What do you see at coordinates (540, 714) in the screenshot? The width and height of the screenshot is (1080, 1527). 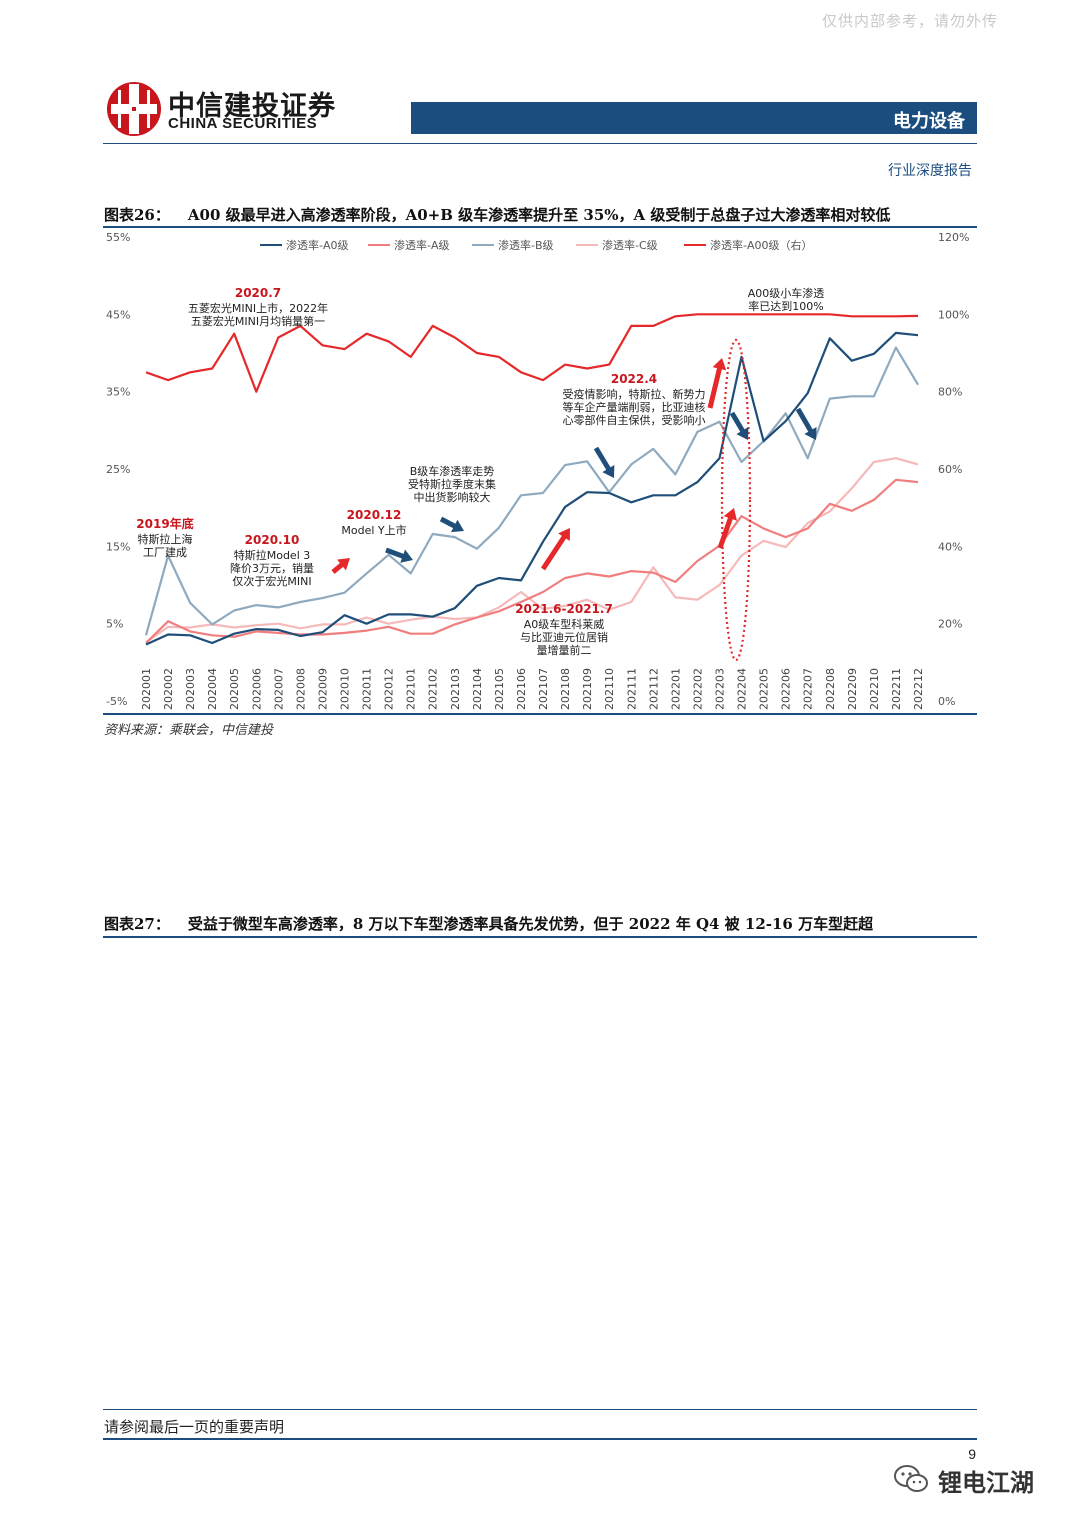 I see `figure26-bottom-rule` at bounding box center [540, 714].